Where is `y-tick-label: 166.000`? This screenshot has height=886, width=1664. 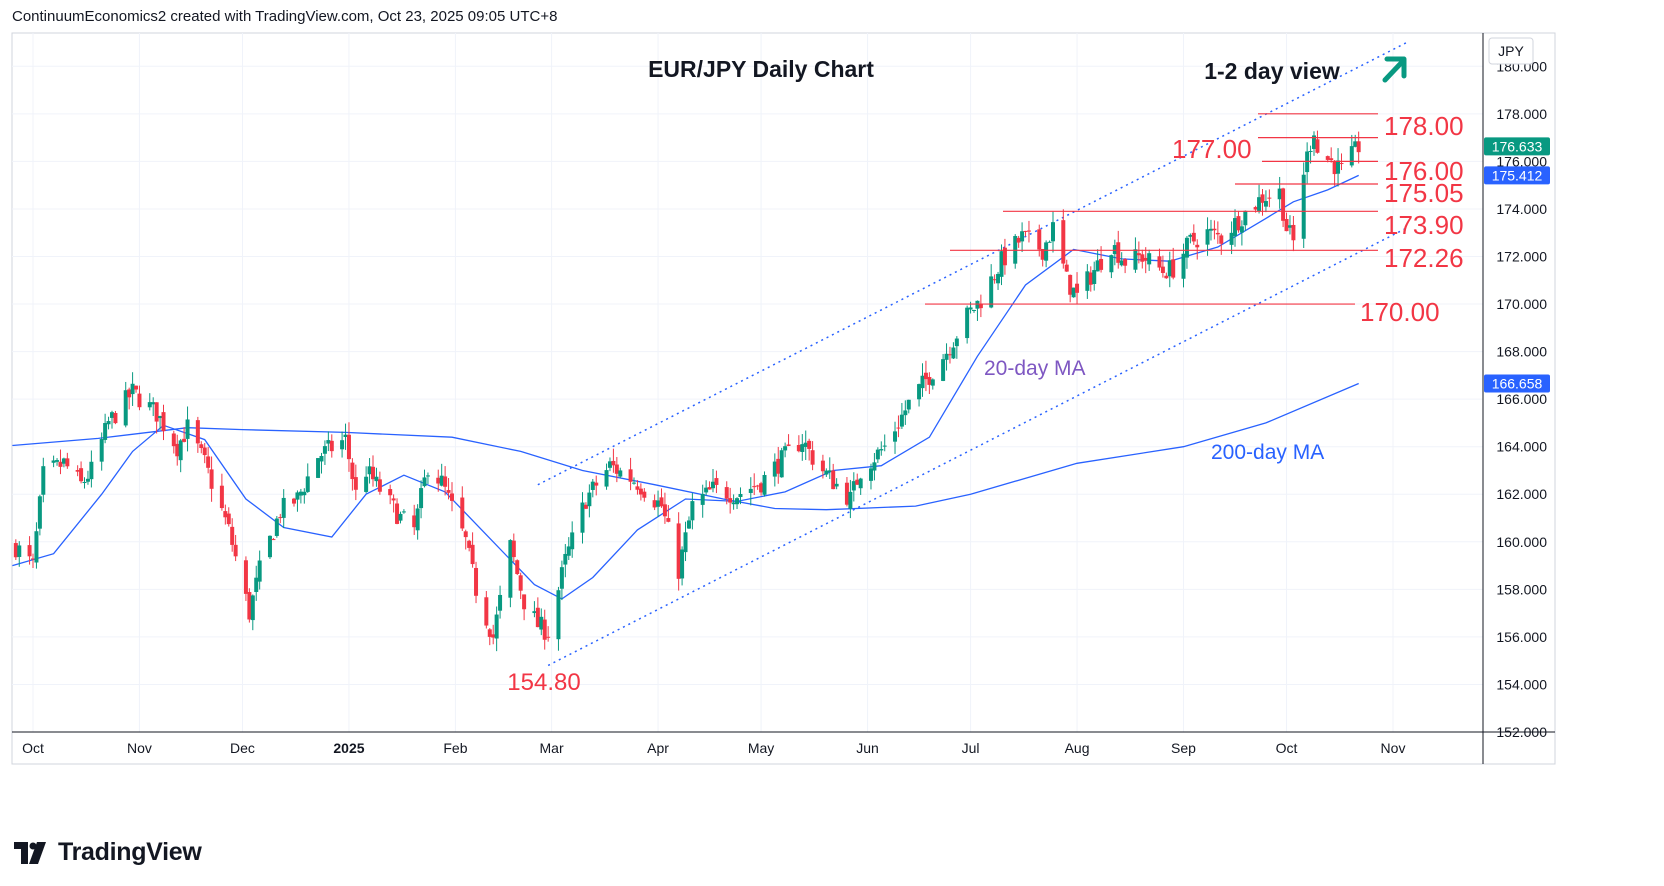
y-tick-label: 166.000 is located at coordinates (1521, 399).